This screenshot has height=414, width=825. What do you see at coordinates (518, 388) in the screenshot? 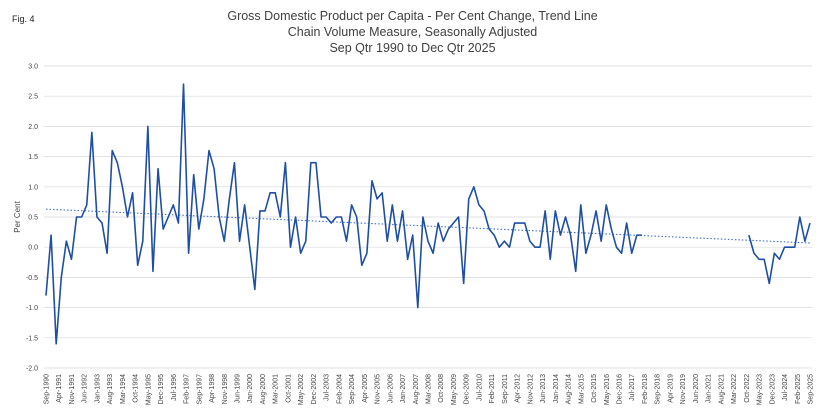
I see `x-tick-label: Apr-2012` at bounding box center [518, 388].